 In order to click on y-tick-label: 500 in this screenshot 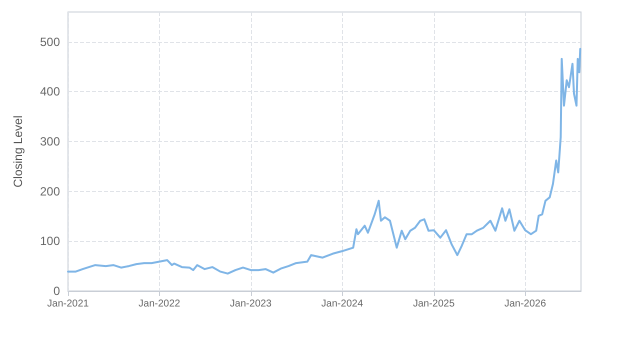, I will do `click(50, 41)`.